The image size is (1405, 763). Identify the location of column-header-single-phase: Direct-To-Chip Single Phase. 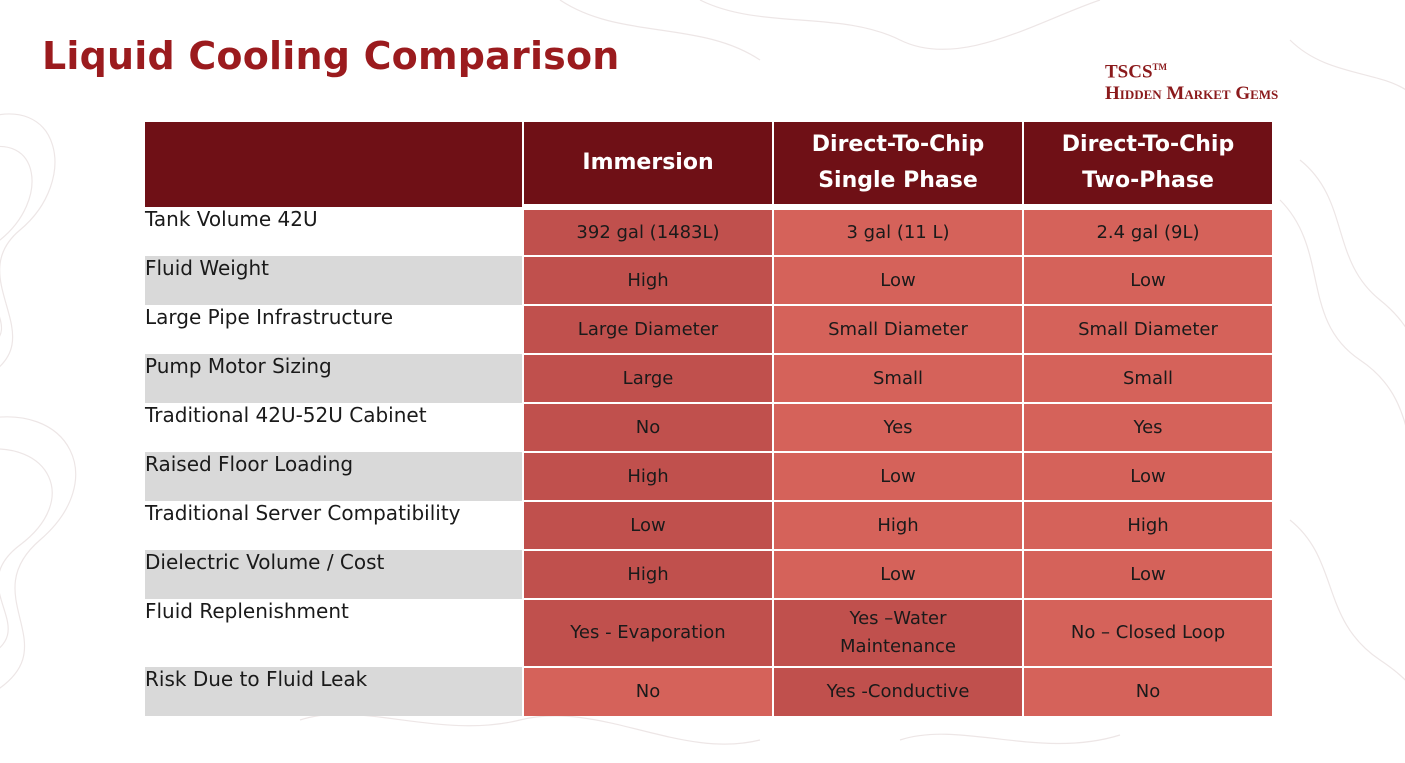
(897, 164).